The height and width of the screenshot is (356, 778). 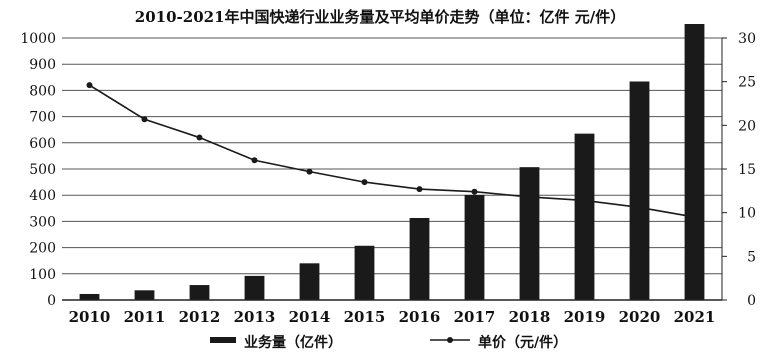 What do you see at coordinates (310, 317) in the screenshot?
I see `x-tick-label: 2014` at bounding box center [310, 317].